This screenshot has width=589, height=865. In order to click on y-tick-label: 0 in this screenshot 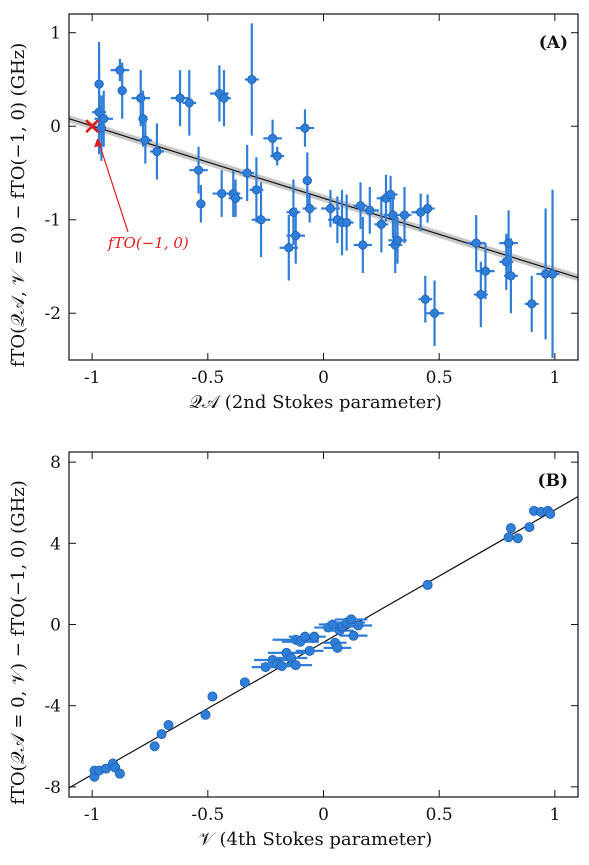, I will do `click(55, 127)`.